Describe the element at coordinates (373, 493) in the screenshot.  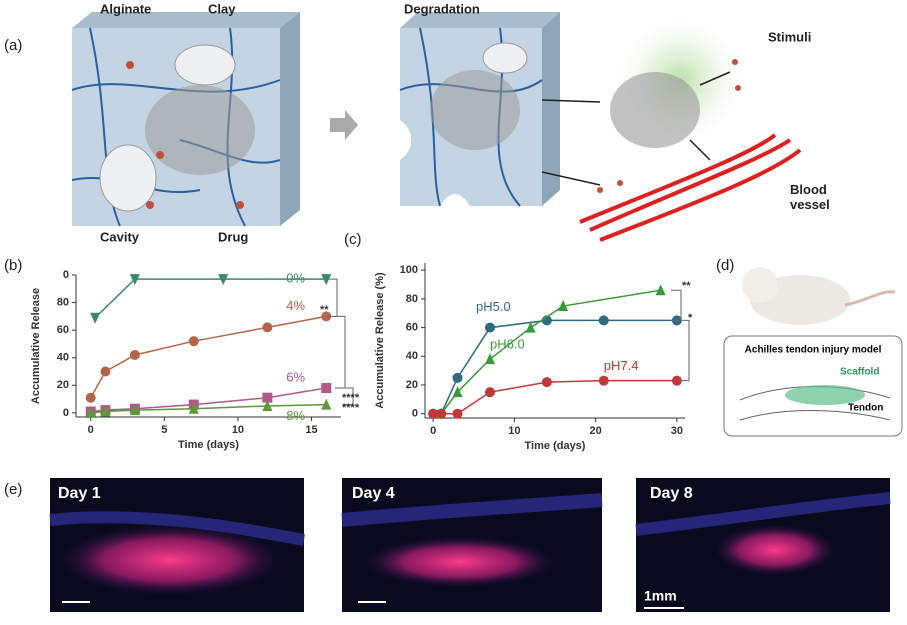
I see `image-label: Day 4` at that location.